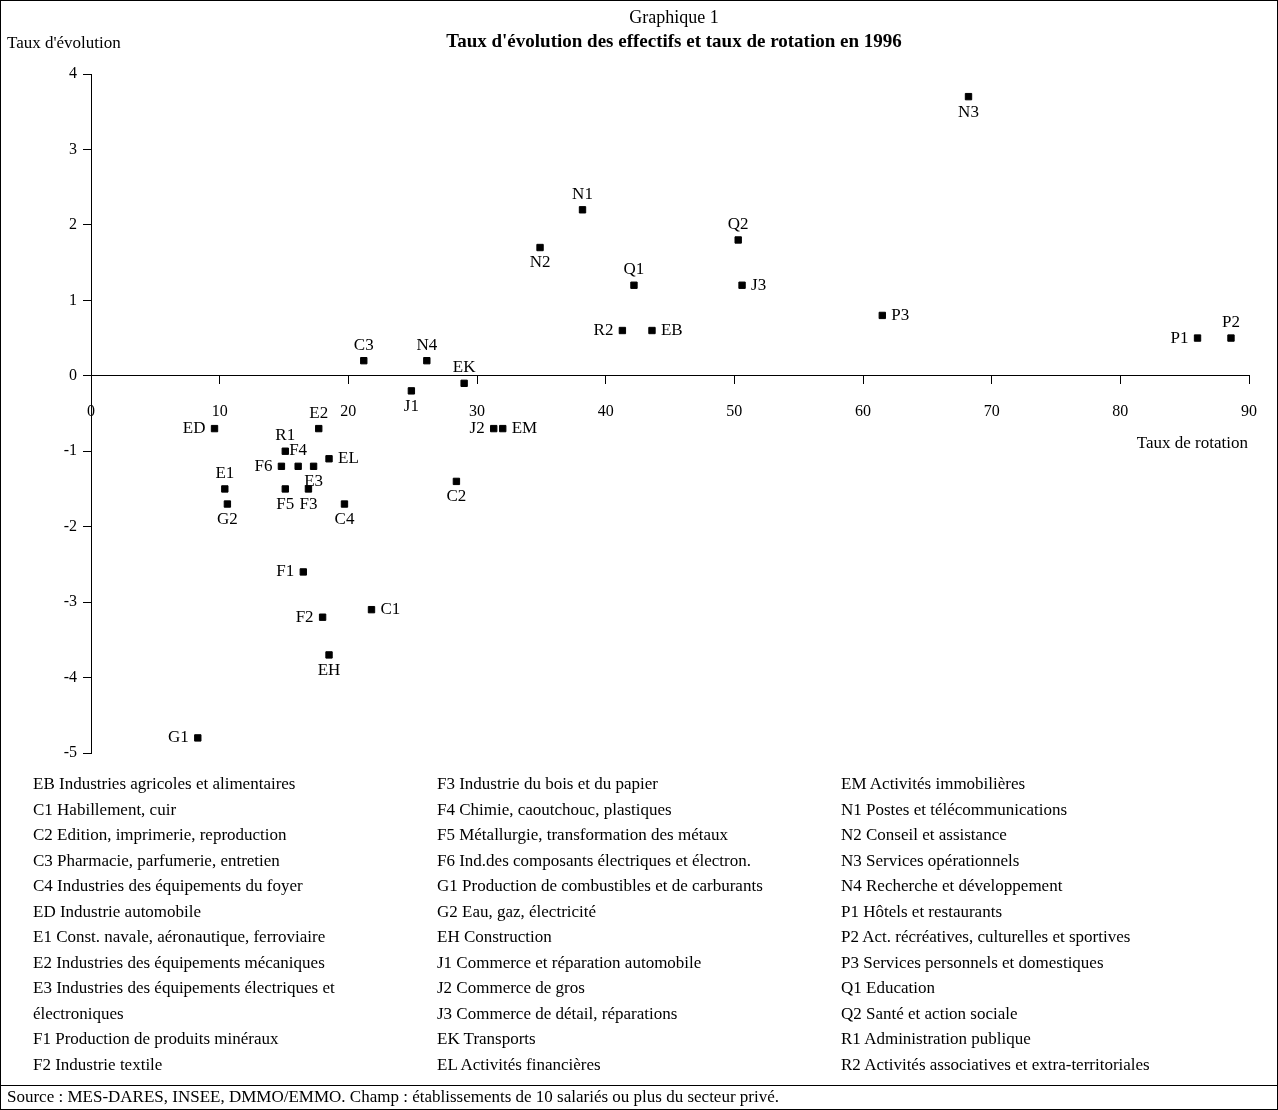 The height and width of the screenshot is (1110, 1278). I want to click on data-label: R2, so click(603, 329).